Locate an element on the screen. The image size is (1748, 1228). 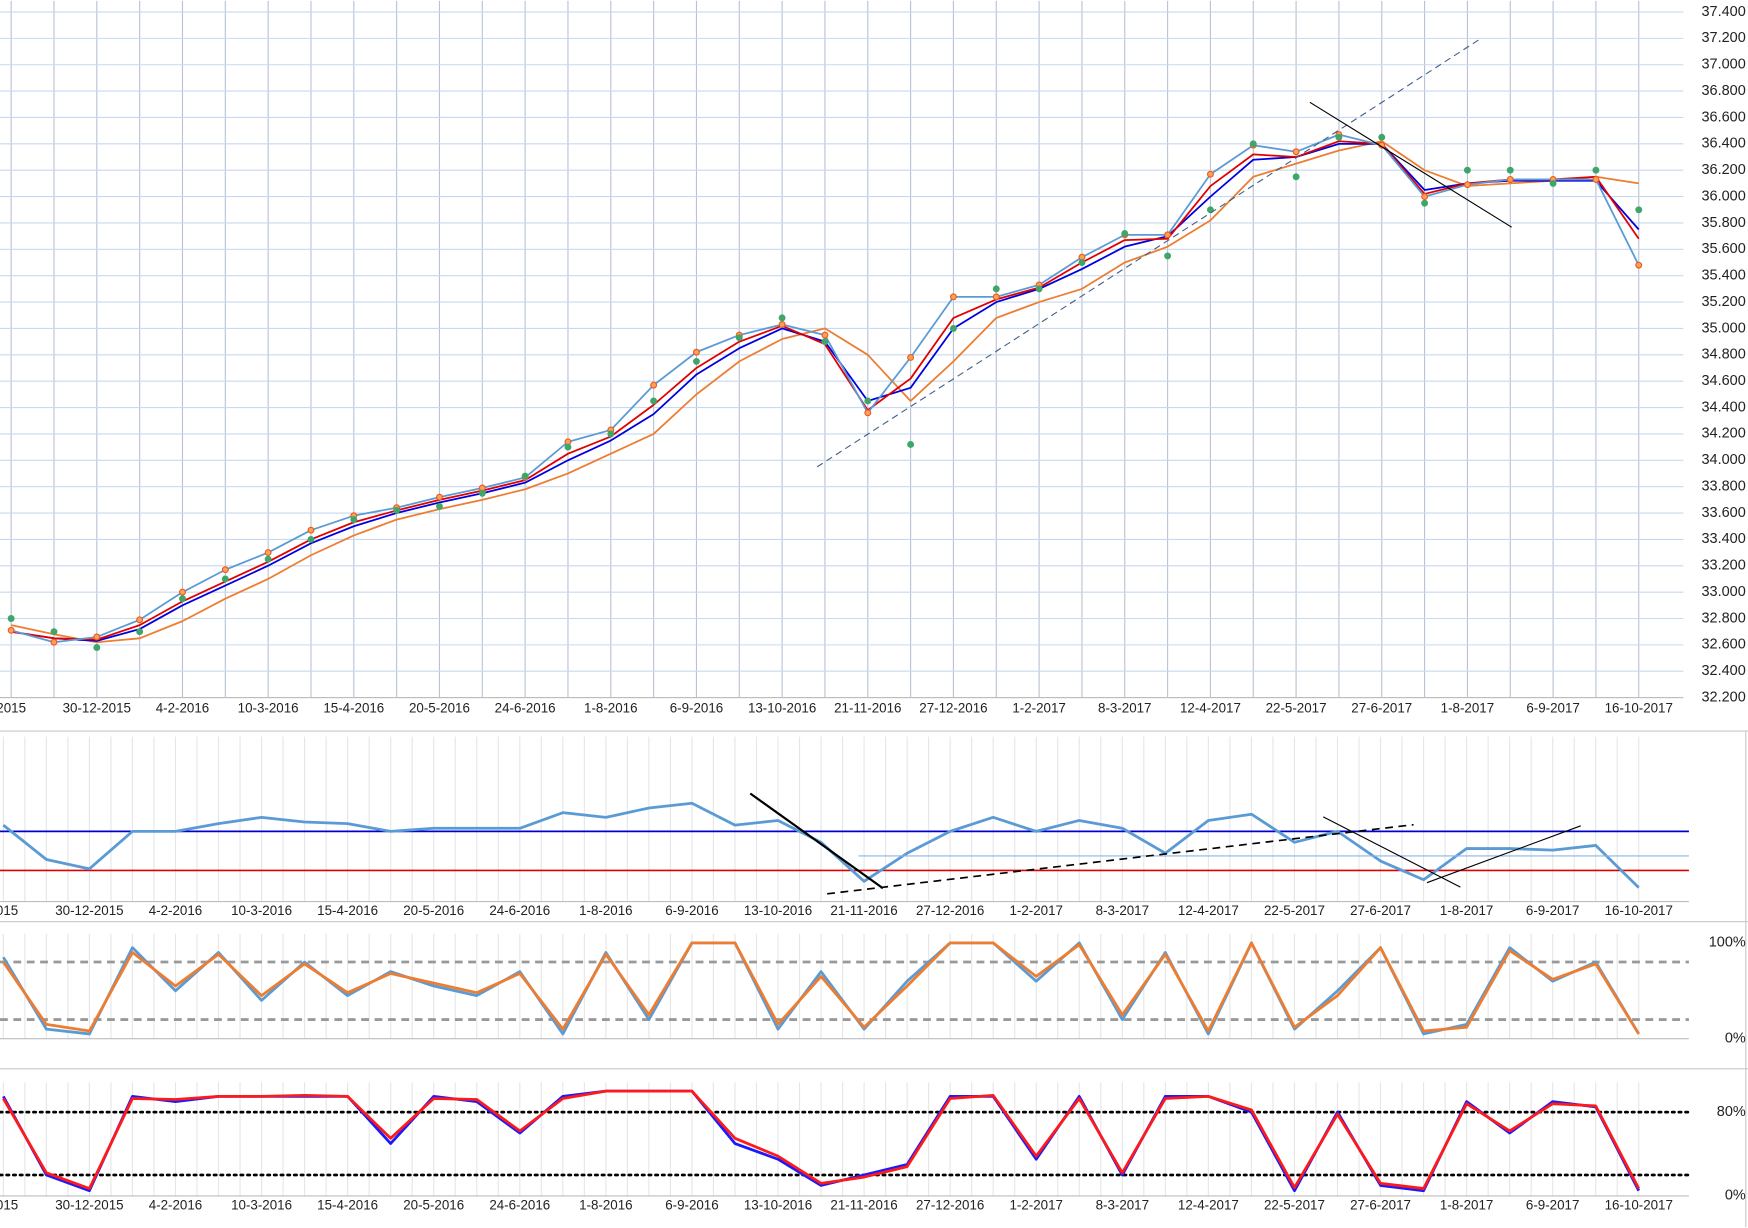
y-tick-label: 33.600 is located at coordinates (1723, 513).